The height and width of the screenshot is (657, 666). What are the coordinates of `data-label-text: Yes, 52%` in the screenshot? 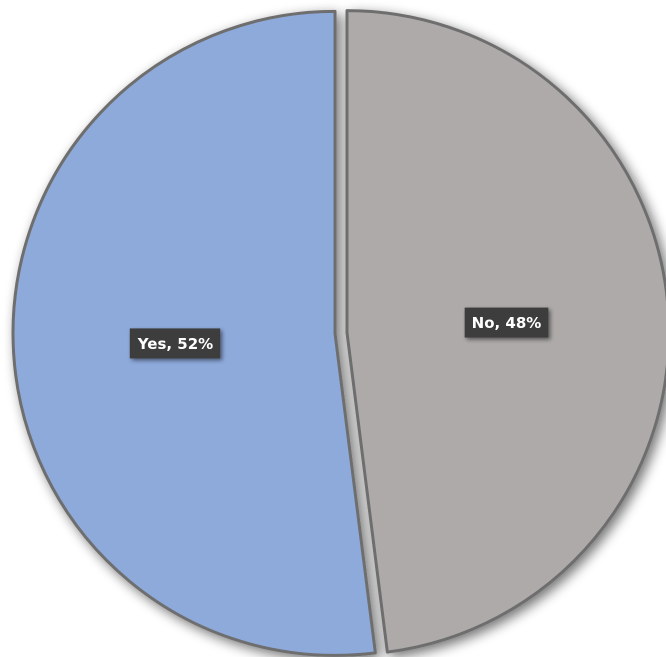 It's located at (175, 344).